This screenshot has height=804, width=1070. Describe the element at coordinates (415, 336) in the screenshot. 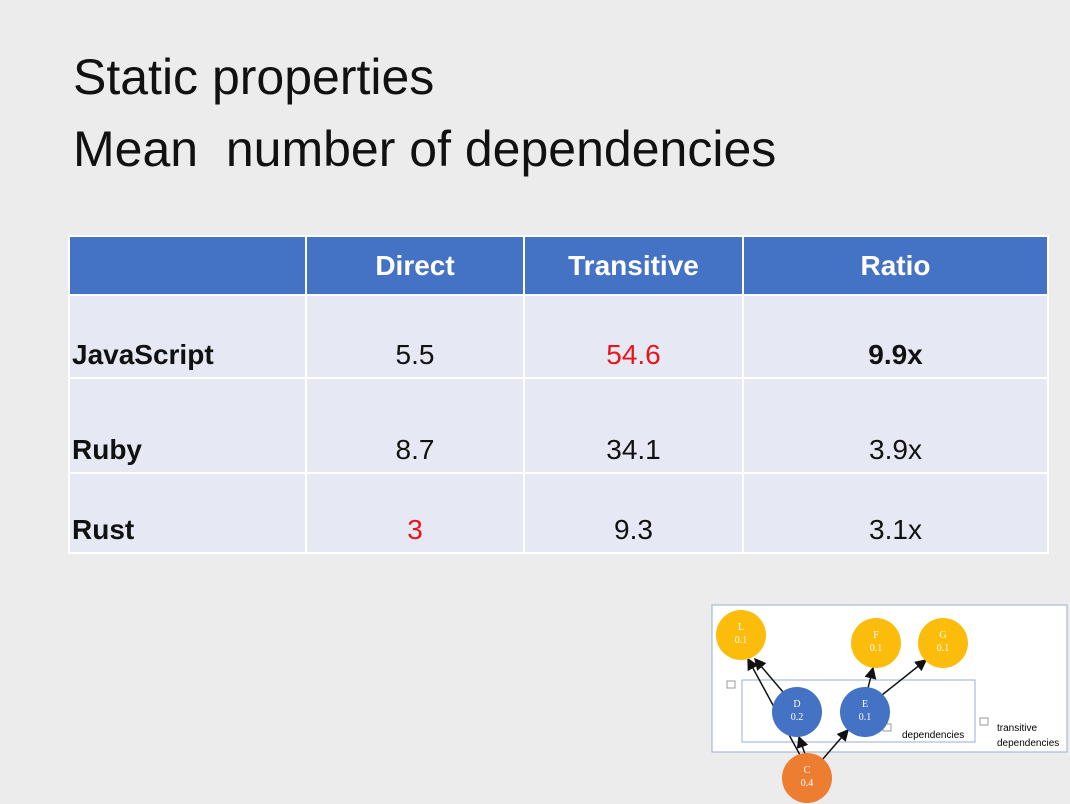

I see `cell: 5.5` at that location.